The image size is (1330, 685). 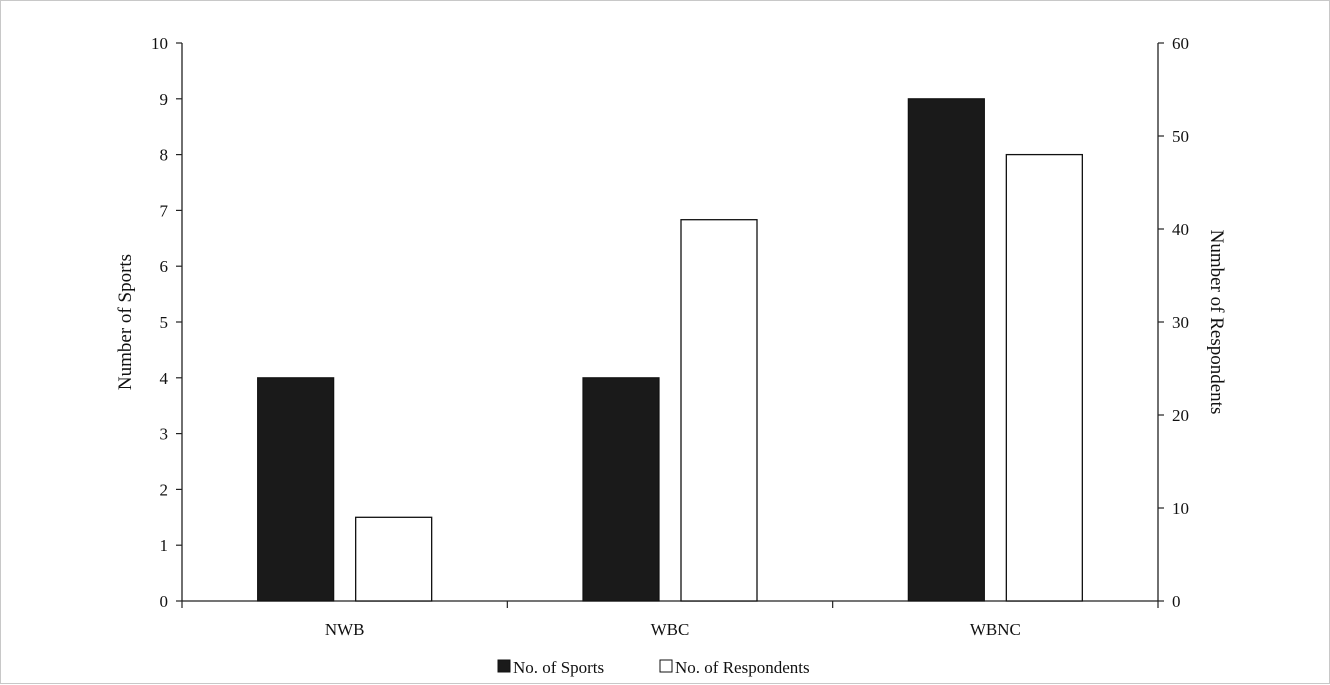 I want to click on x-tick-label: WBNC, so click(x=995, y=629).